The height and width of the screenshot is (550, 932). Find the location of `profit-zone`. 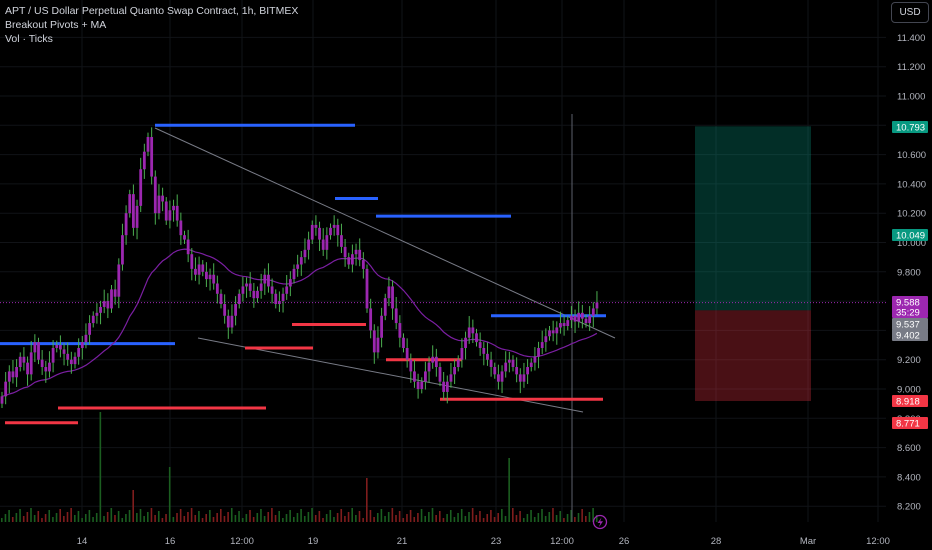

profit-zone is located at coordinates (753, 218).